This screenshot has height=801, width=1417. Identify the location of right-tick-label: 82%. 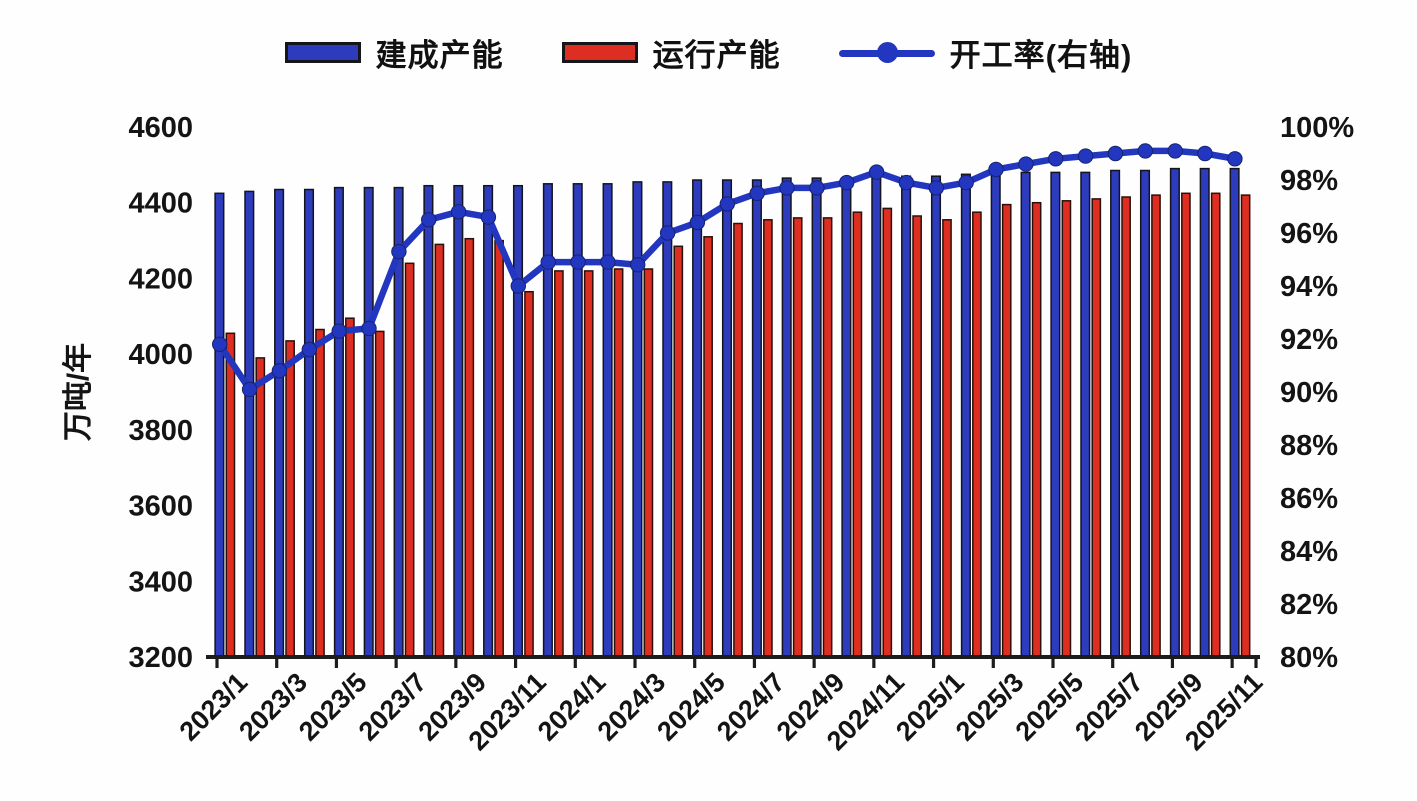
(1309, 605).